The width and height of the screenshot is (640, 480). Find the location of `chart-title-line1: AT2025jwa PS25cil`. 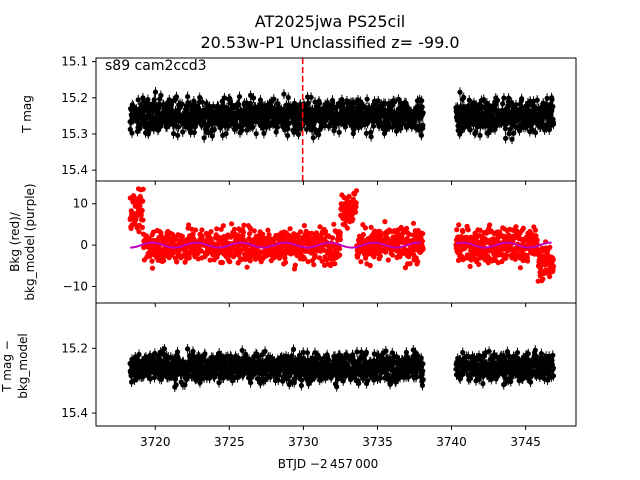

chart-title-line1: AT2025jwa PS25cil is located at coordinates (330, 21).